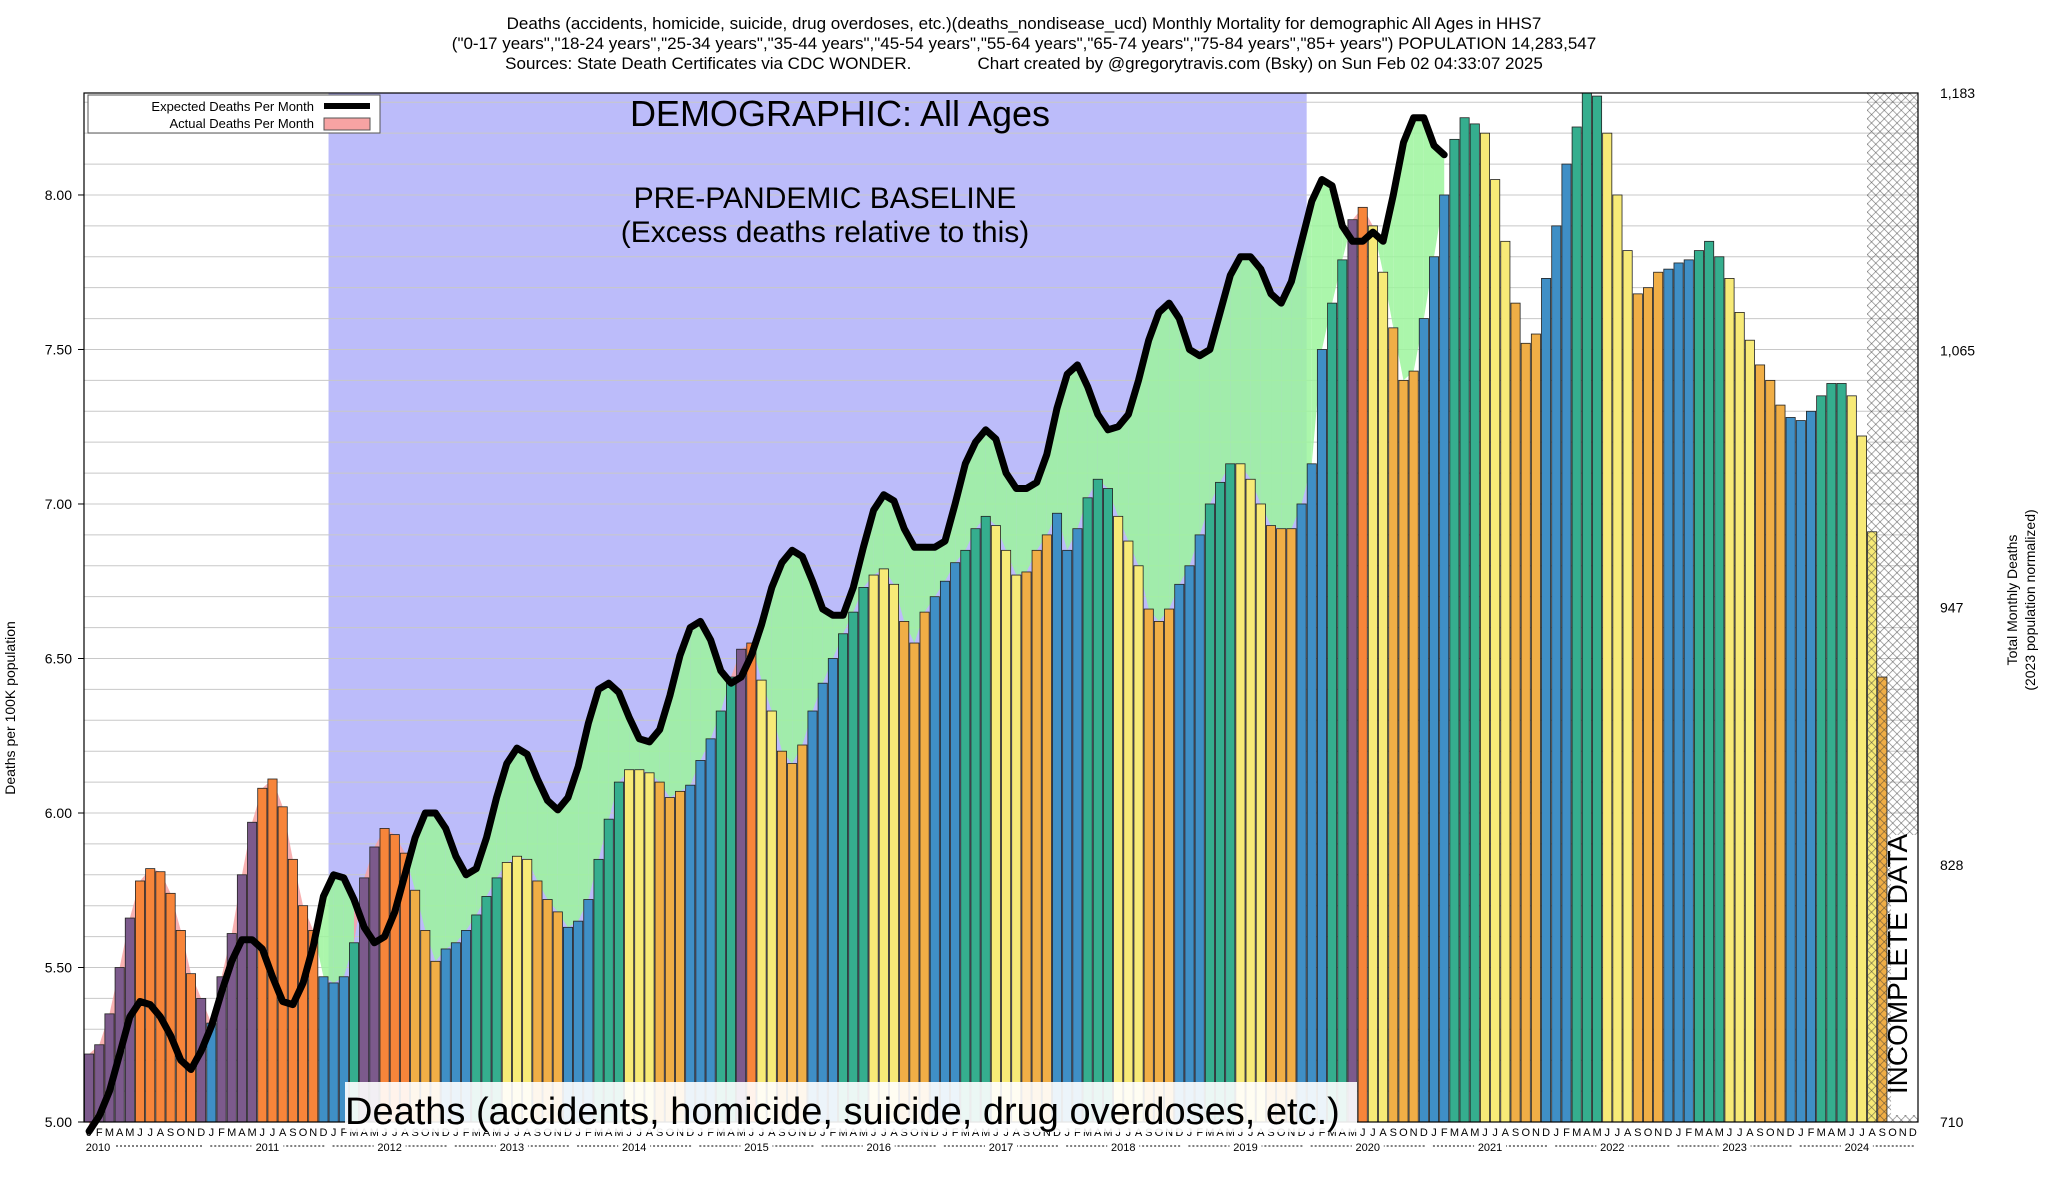 This screenshot has width=2048, height=1200. What do you see at coordinates (58, 1122) in the screenshot?
I see `y-tick-label: 5.00` at bounding box center [58, 1122].